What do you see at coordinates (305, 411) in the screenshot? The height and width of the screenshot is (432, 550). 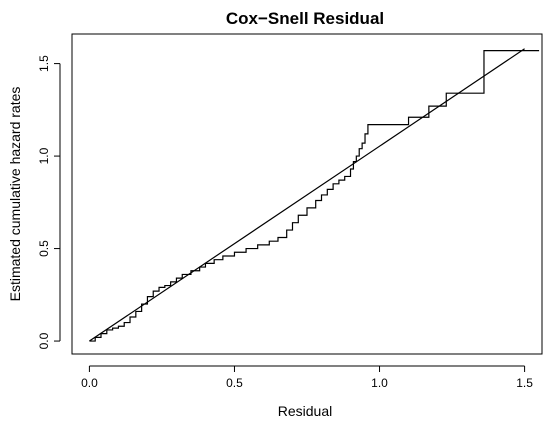 I see `x-axis-label: Residual` at bounding box center [305, 411].